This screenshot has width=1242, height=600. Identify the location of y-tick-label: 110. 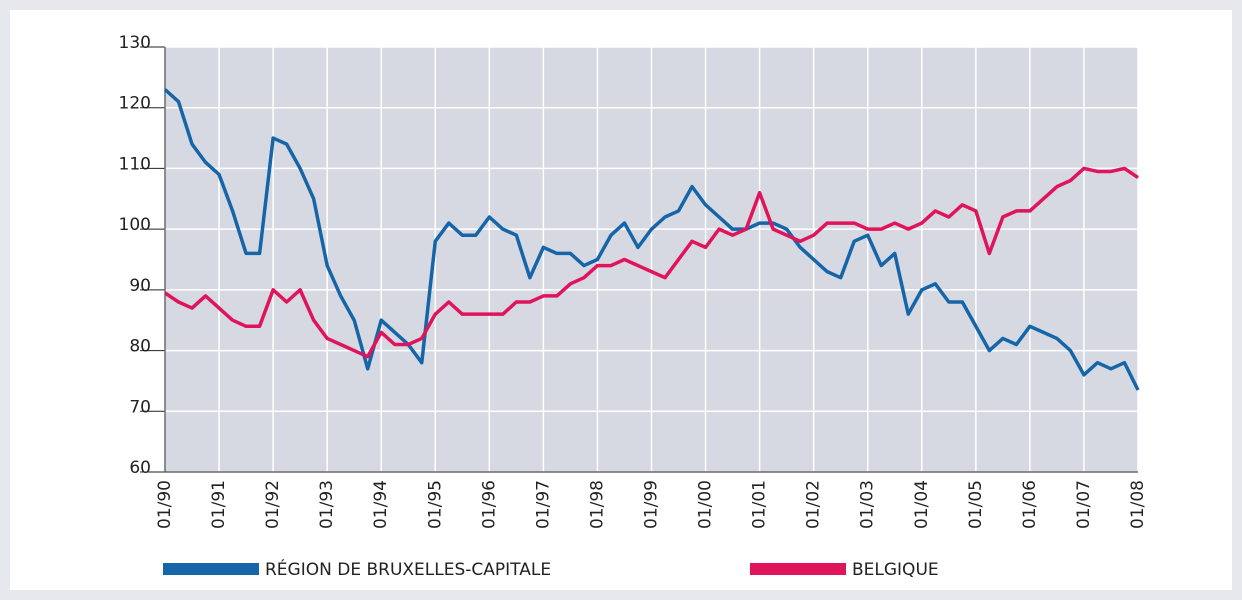
(135, 164).